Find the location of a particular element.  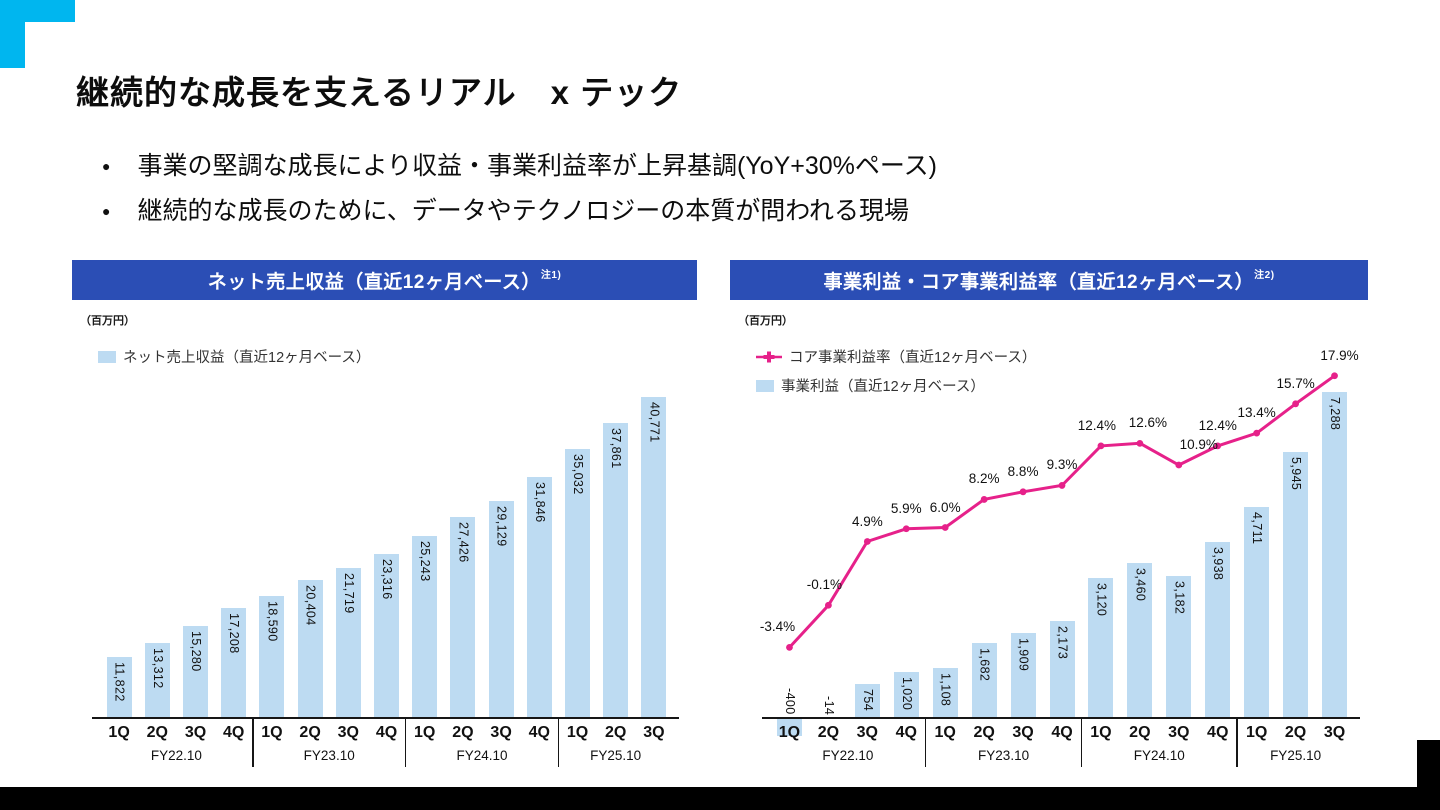

line-point-label: 12.4% is located at coordinates (1097, 425).